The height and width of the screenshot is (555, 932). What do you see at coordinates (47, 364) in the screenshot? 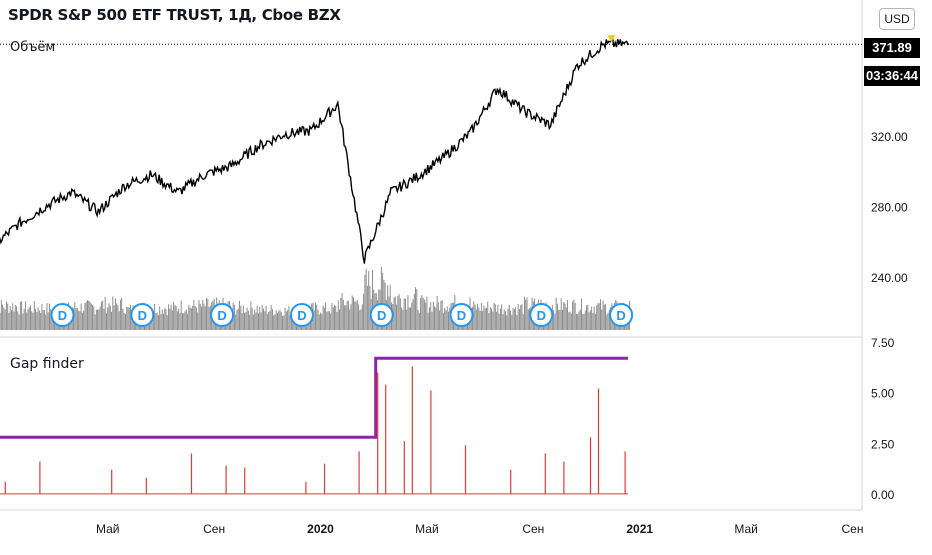
I see `gap-finder-pane-label: Gap finder` at bounding box center [47, 364].